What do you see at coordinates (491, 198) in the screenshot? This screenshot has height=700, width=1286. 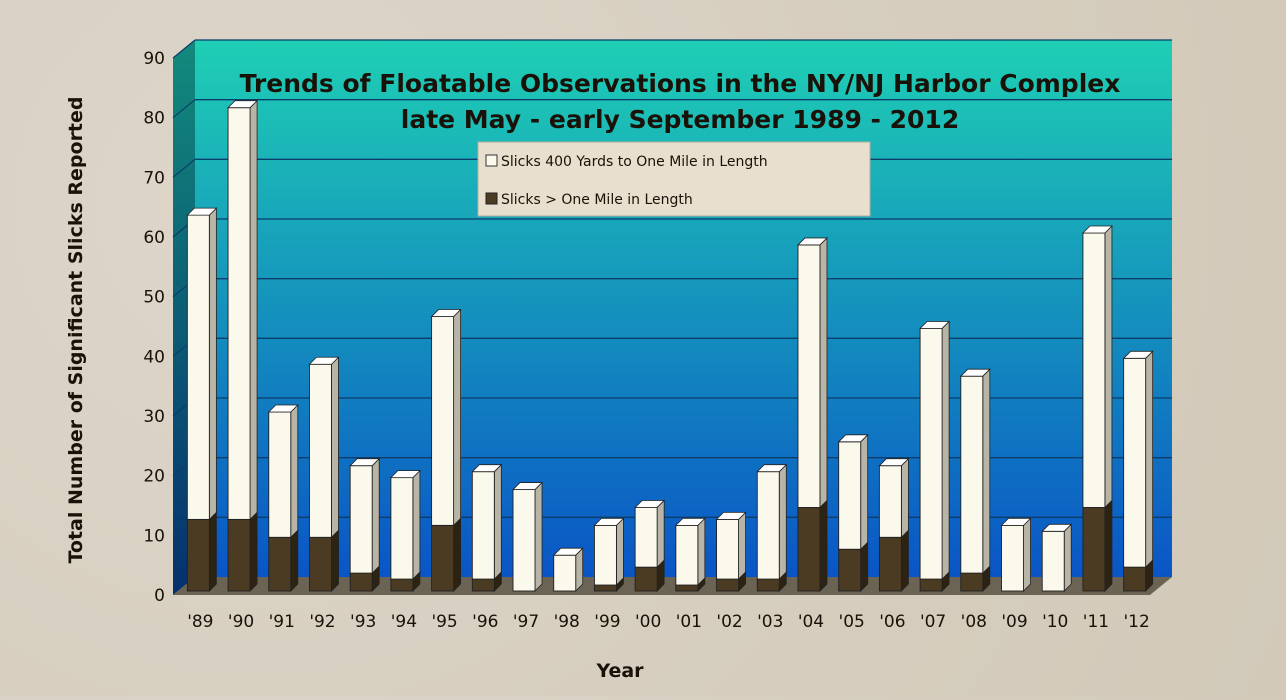 I see `legend-swatch-long` at bounding box center [491, 198].